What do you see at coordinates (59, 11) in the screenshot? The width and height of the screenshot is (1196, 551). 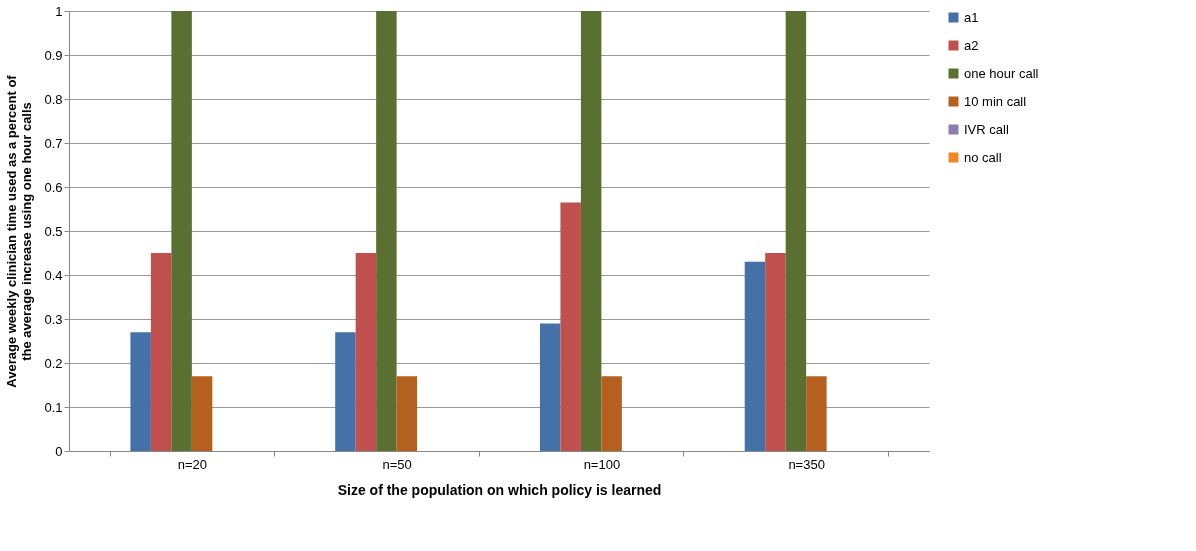 I see `y-tick-label: 1` at bounding box center [59, 11].